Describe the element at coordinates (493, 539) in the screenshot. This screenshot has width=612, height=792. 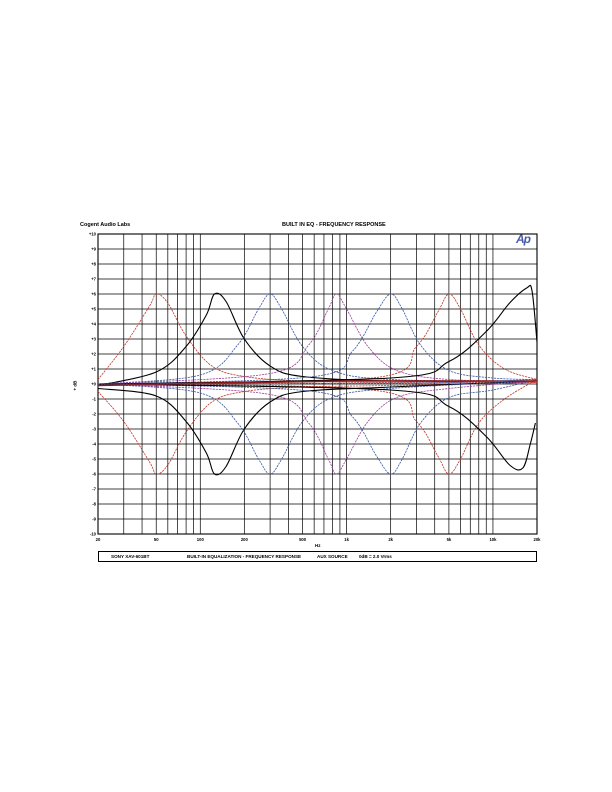
I see `x-tick-label: 10k` at that location.